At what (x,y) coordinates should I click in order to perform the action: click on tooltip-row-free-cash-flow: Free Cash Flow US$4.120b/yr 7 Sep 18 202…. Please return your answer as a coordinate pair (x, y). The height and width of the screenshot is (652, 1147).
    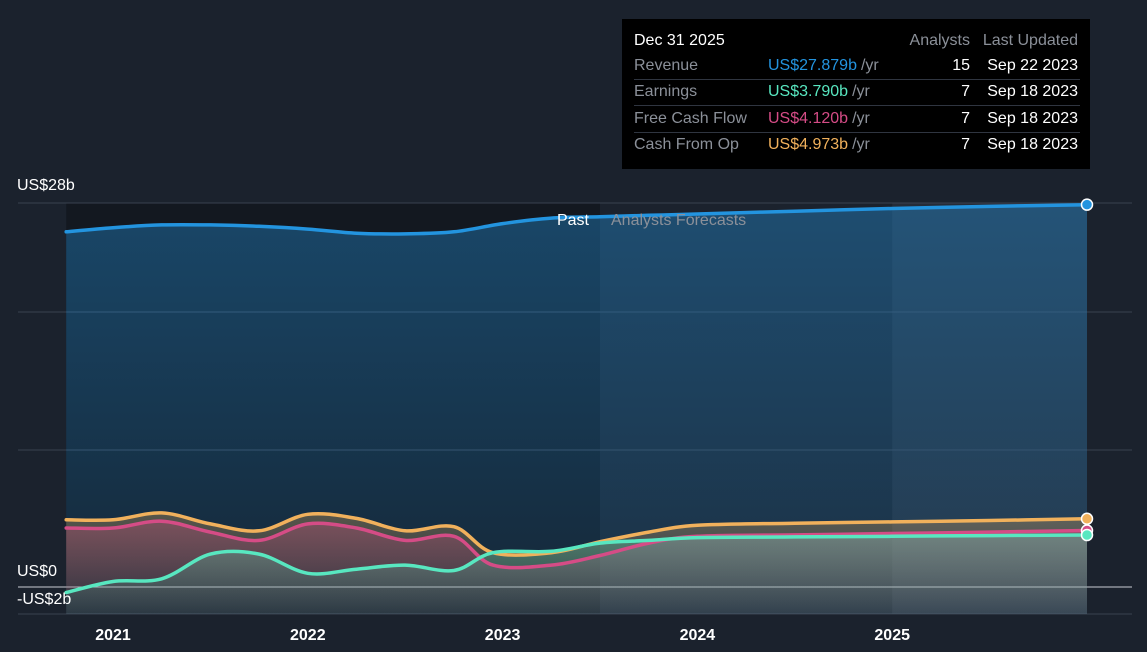
    Looking at the image, I should click on (857, 119).